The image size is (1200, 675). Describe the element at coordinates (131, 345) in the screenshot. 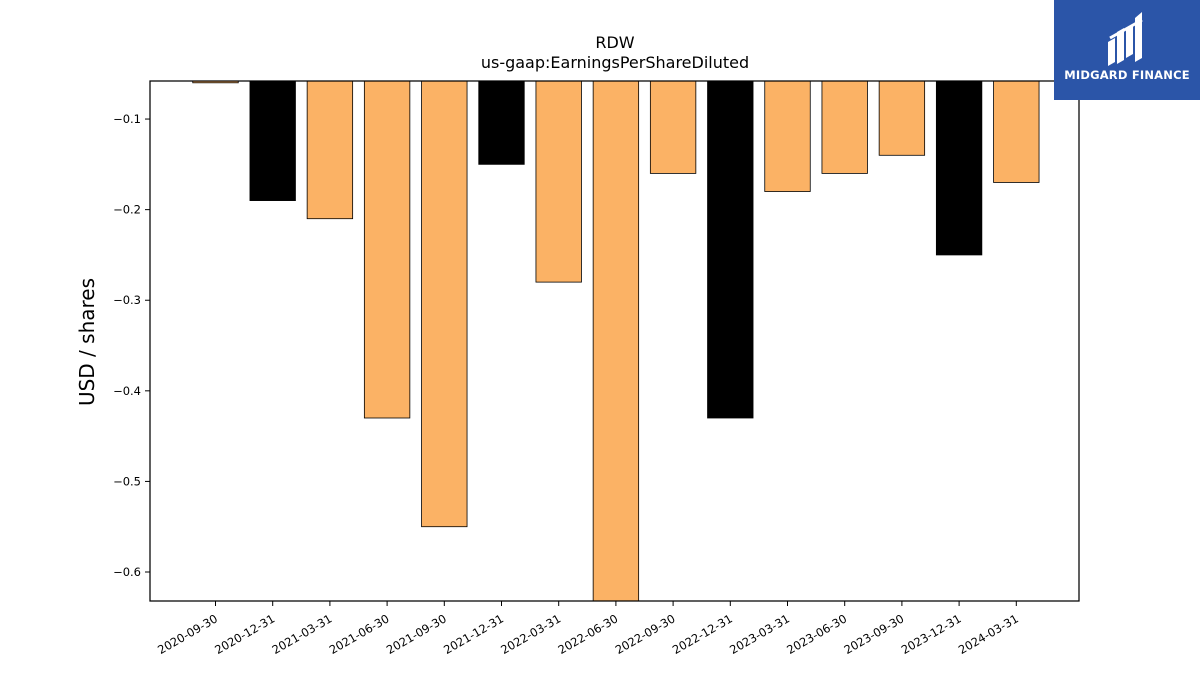

I see `y-ticks-group: −0.1 −0.2 −0.3 −0.4 −0.5 −0.6` at that location.